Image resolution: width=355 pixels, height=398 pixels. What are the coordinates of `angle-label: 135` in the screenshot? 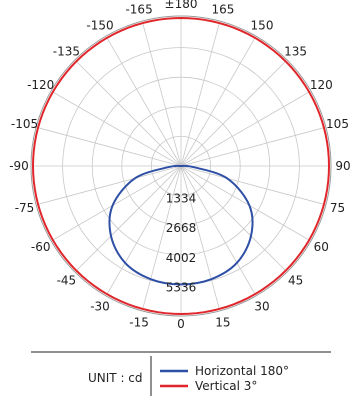 It's located at (295, 51).